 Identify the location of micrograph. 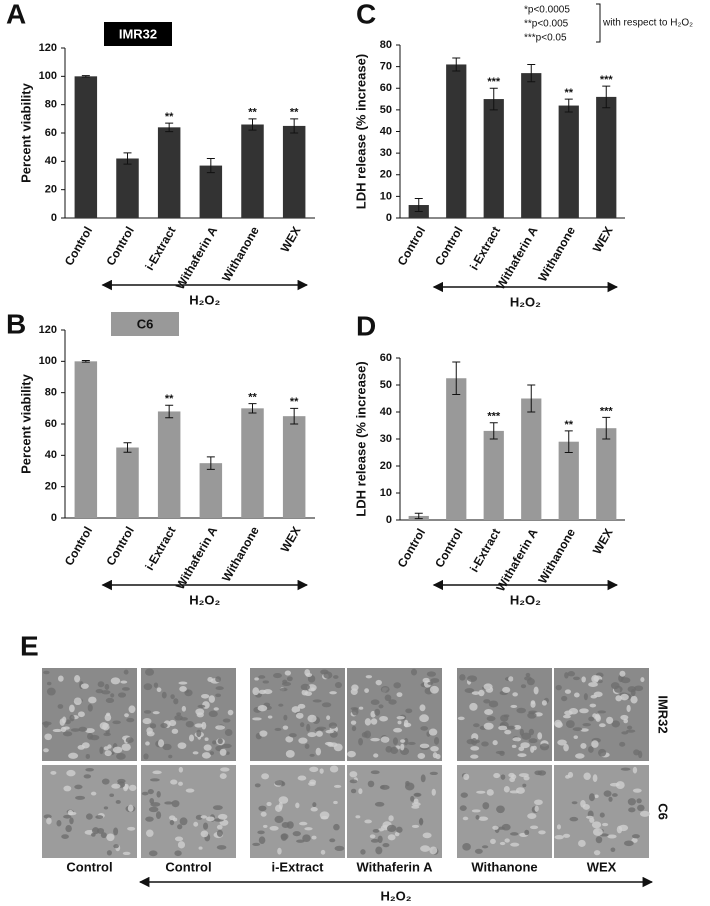
(89, 811).